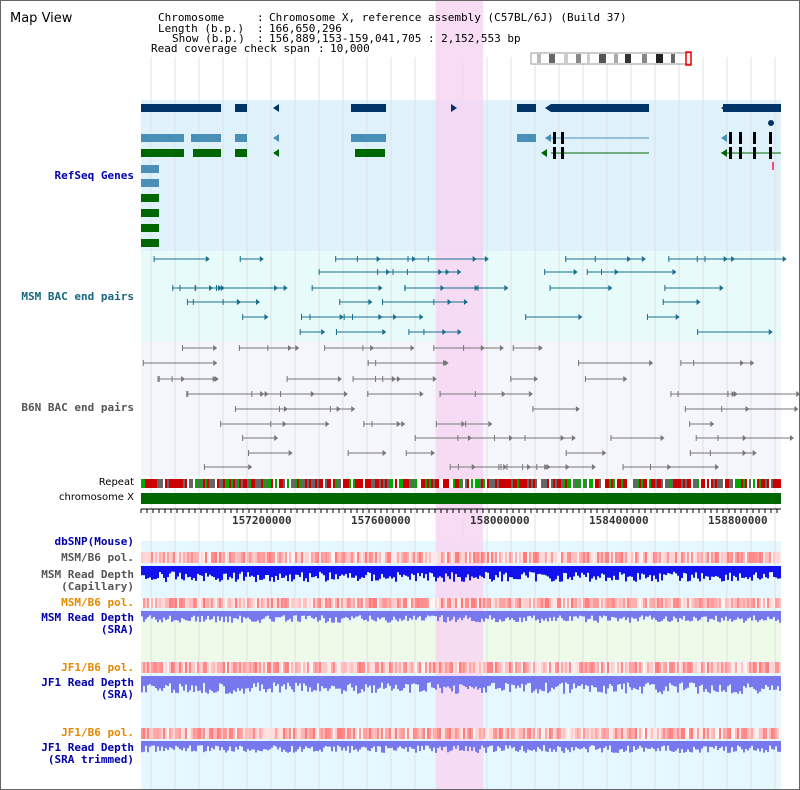  I want to click on track-label-msm-pol-2: MSM/B6 pol., so click(97, 602).